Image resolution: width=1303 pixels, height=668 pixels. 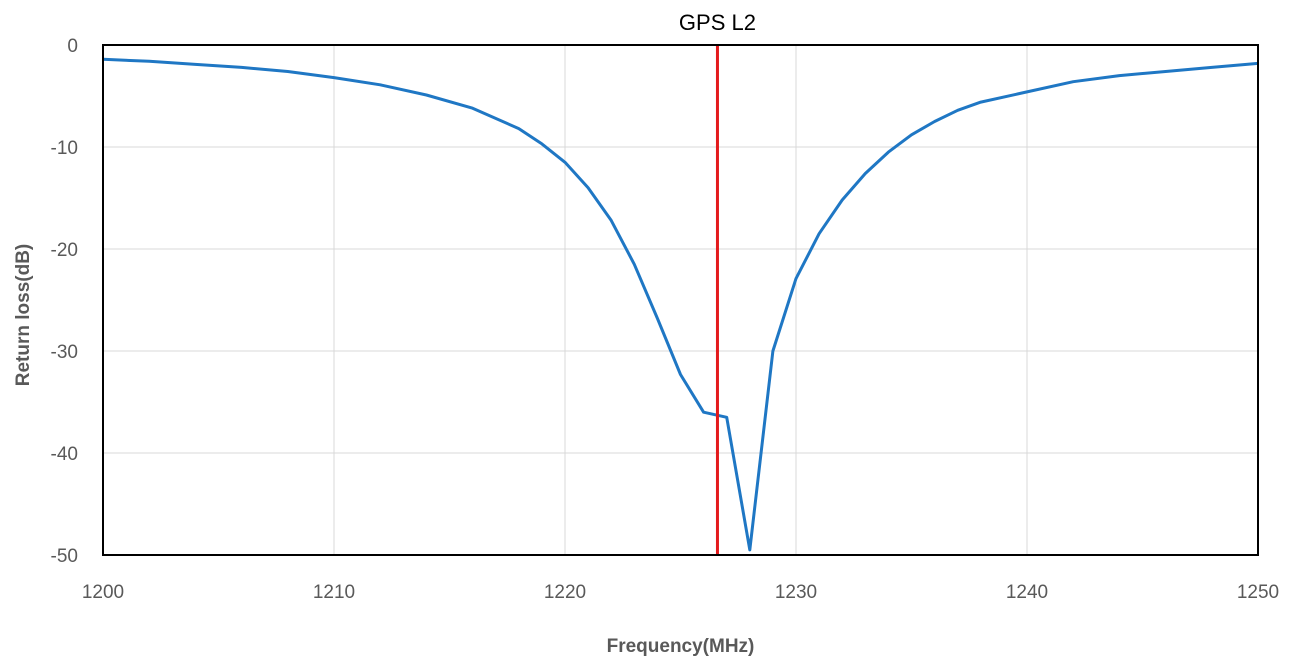 What do you see at coordinates (1027, 592) in the screenshot?
I see `x-tick-label: 1240` at bounding box center [1027, 592].